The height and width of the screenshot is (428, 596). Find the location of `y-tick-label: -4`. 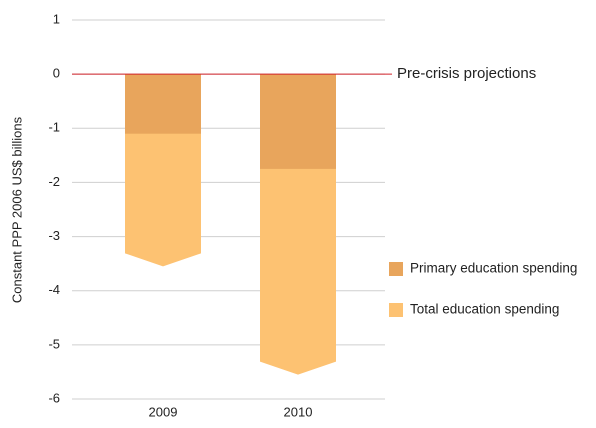

y-tick-label: -4 is located at coordinates (54, 289).